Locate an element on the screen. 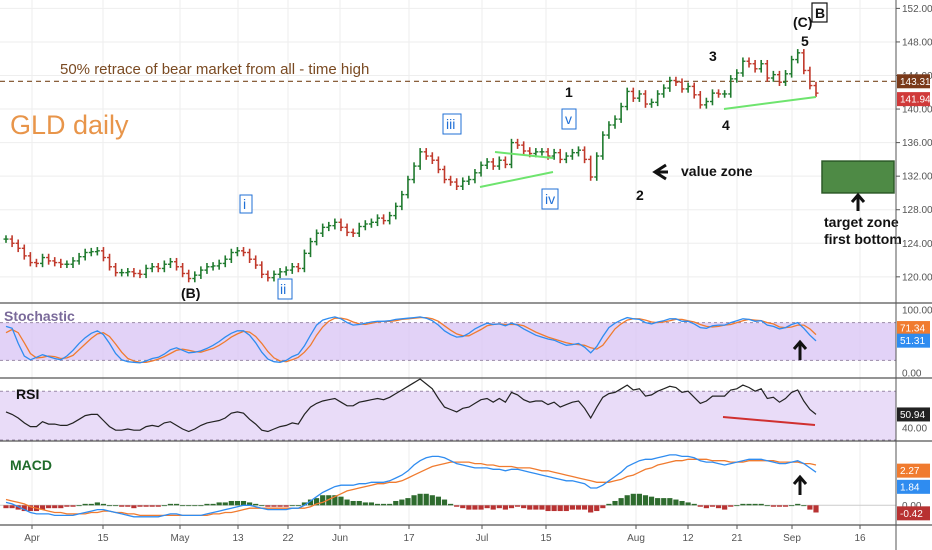 The width and height of the screenshot is (932, 550). svg-text: 71.34 is located at coordinates (912, 329).